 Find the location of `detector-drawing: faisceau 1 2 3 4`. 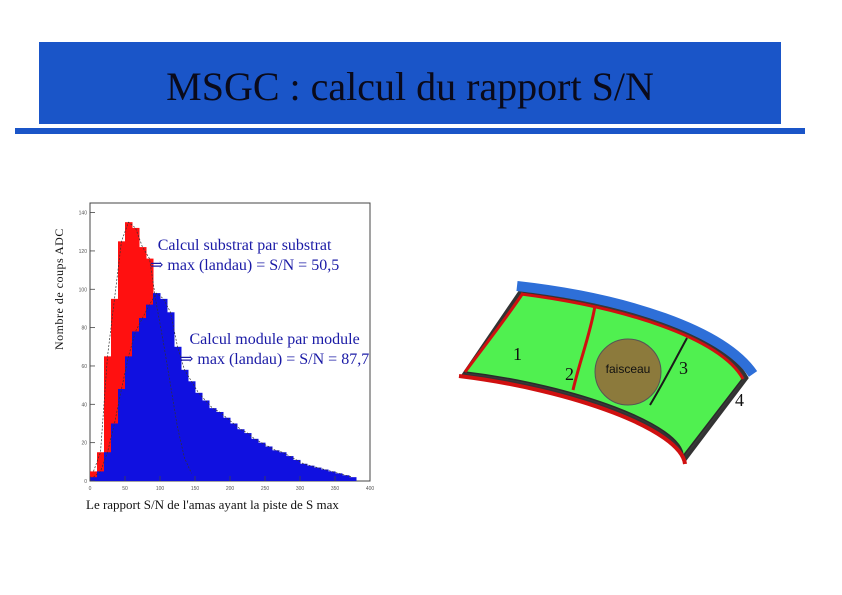

detector-drawing: faisceau 1 2 3 4 is located at coordinates (608, 373).